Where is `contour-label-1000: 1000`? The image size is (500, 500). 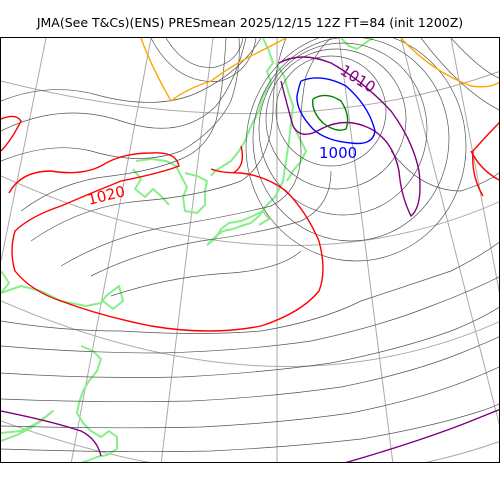 contour-label-1000: 1000 is located at coordinates (338, 153).